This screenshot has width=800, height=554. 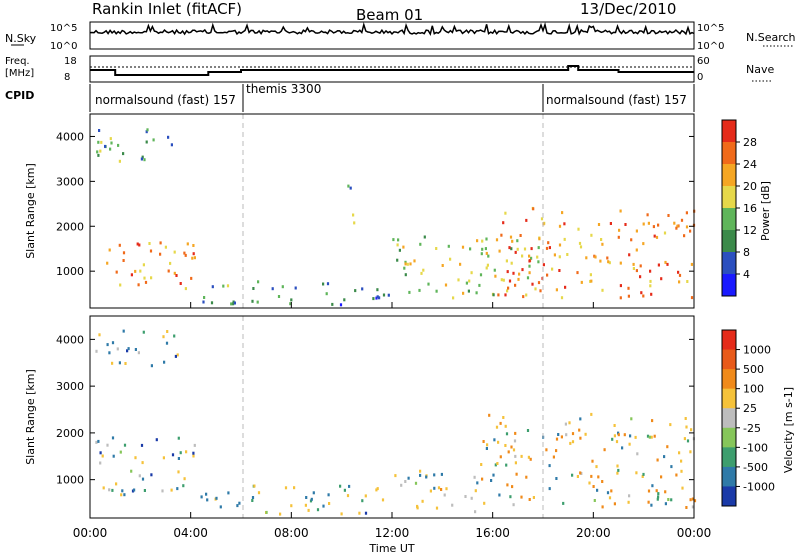 What do you see at coordinates (750, 408) in the screenshot?
I see `colorbar-tick-label: 25` at bounding box center [750, 408].